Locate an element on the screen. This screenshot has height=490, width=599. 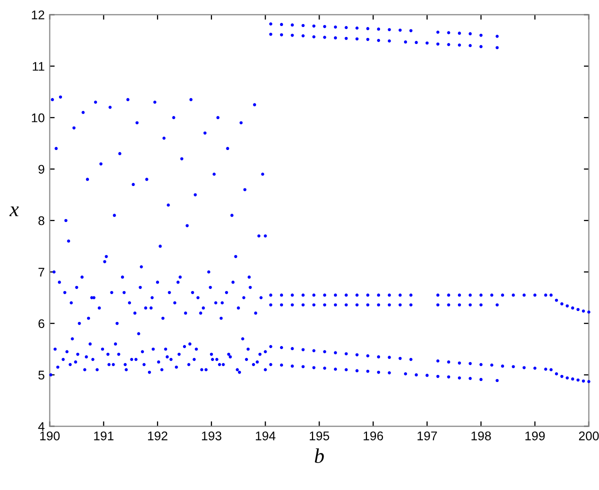
y-tick-label: 9 is located at coordinates (41, 169).